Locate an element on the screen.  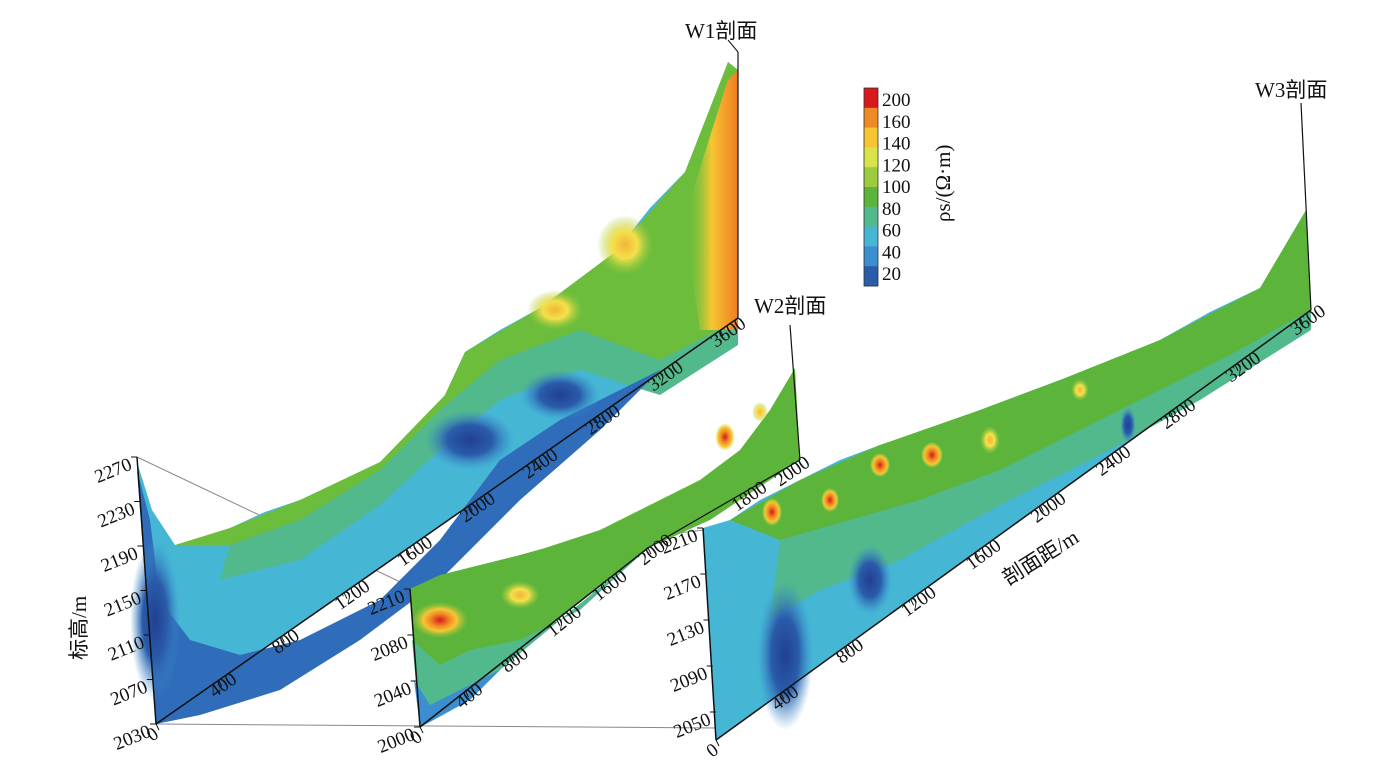
w1-right-anomaly is located at coordinates (714, 200).